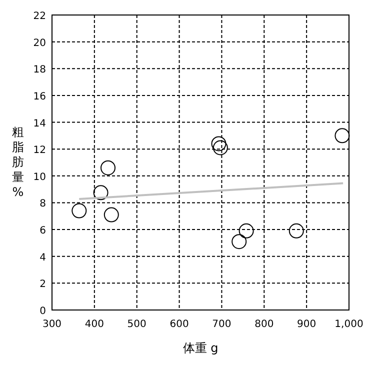 Image resolution: width=371 pixels, height=367 pixels. Describe the element at coordinates (349, 324) in the screenshot. I see `x-tick-label: 1,000` at that location.